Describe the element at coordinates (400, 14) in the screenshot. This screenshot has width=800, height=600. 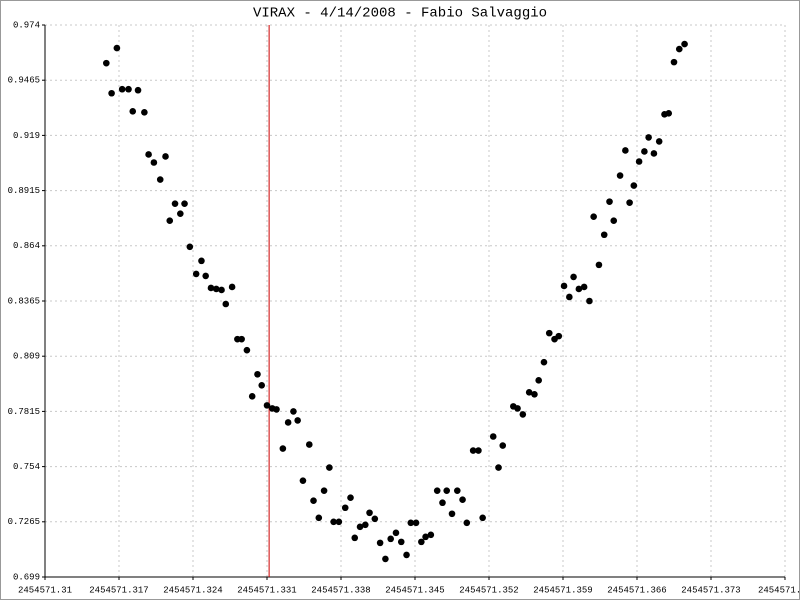
I see `chart-title: VIRAX - 4/14/2008 - Fabio Salvaggio` at that location.